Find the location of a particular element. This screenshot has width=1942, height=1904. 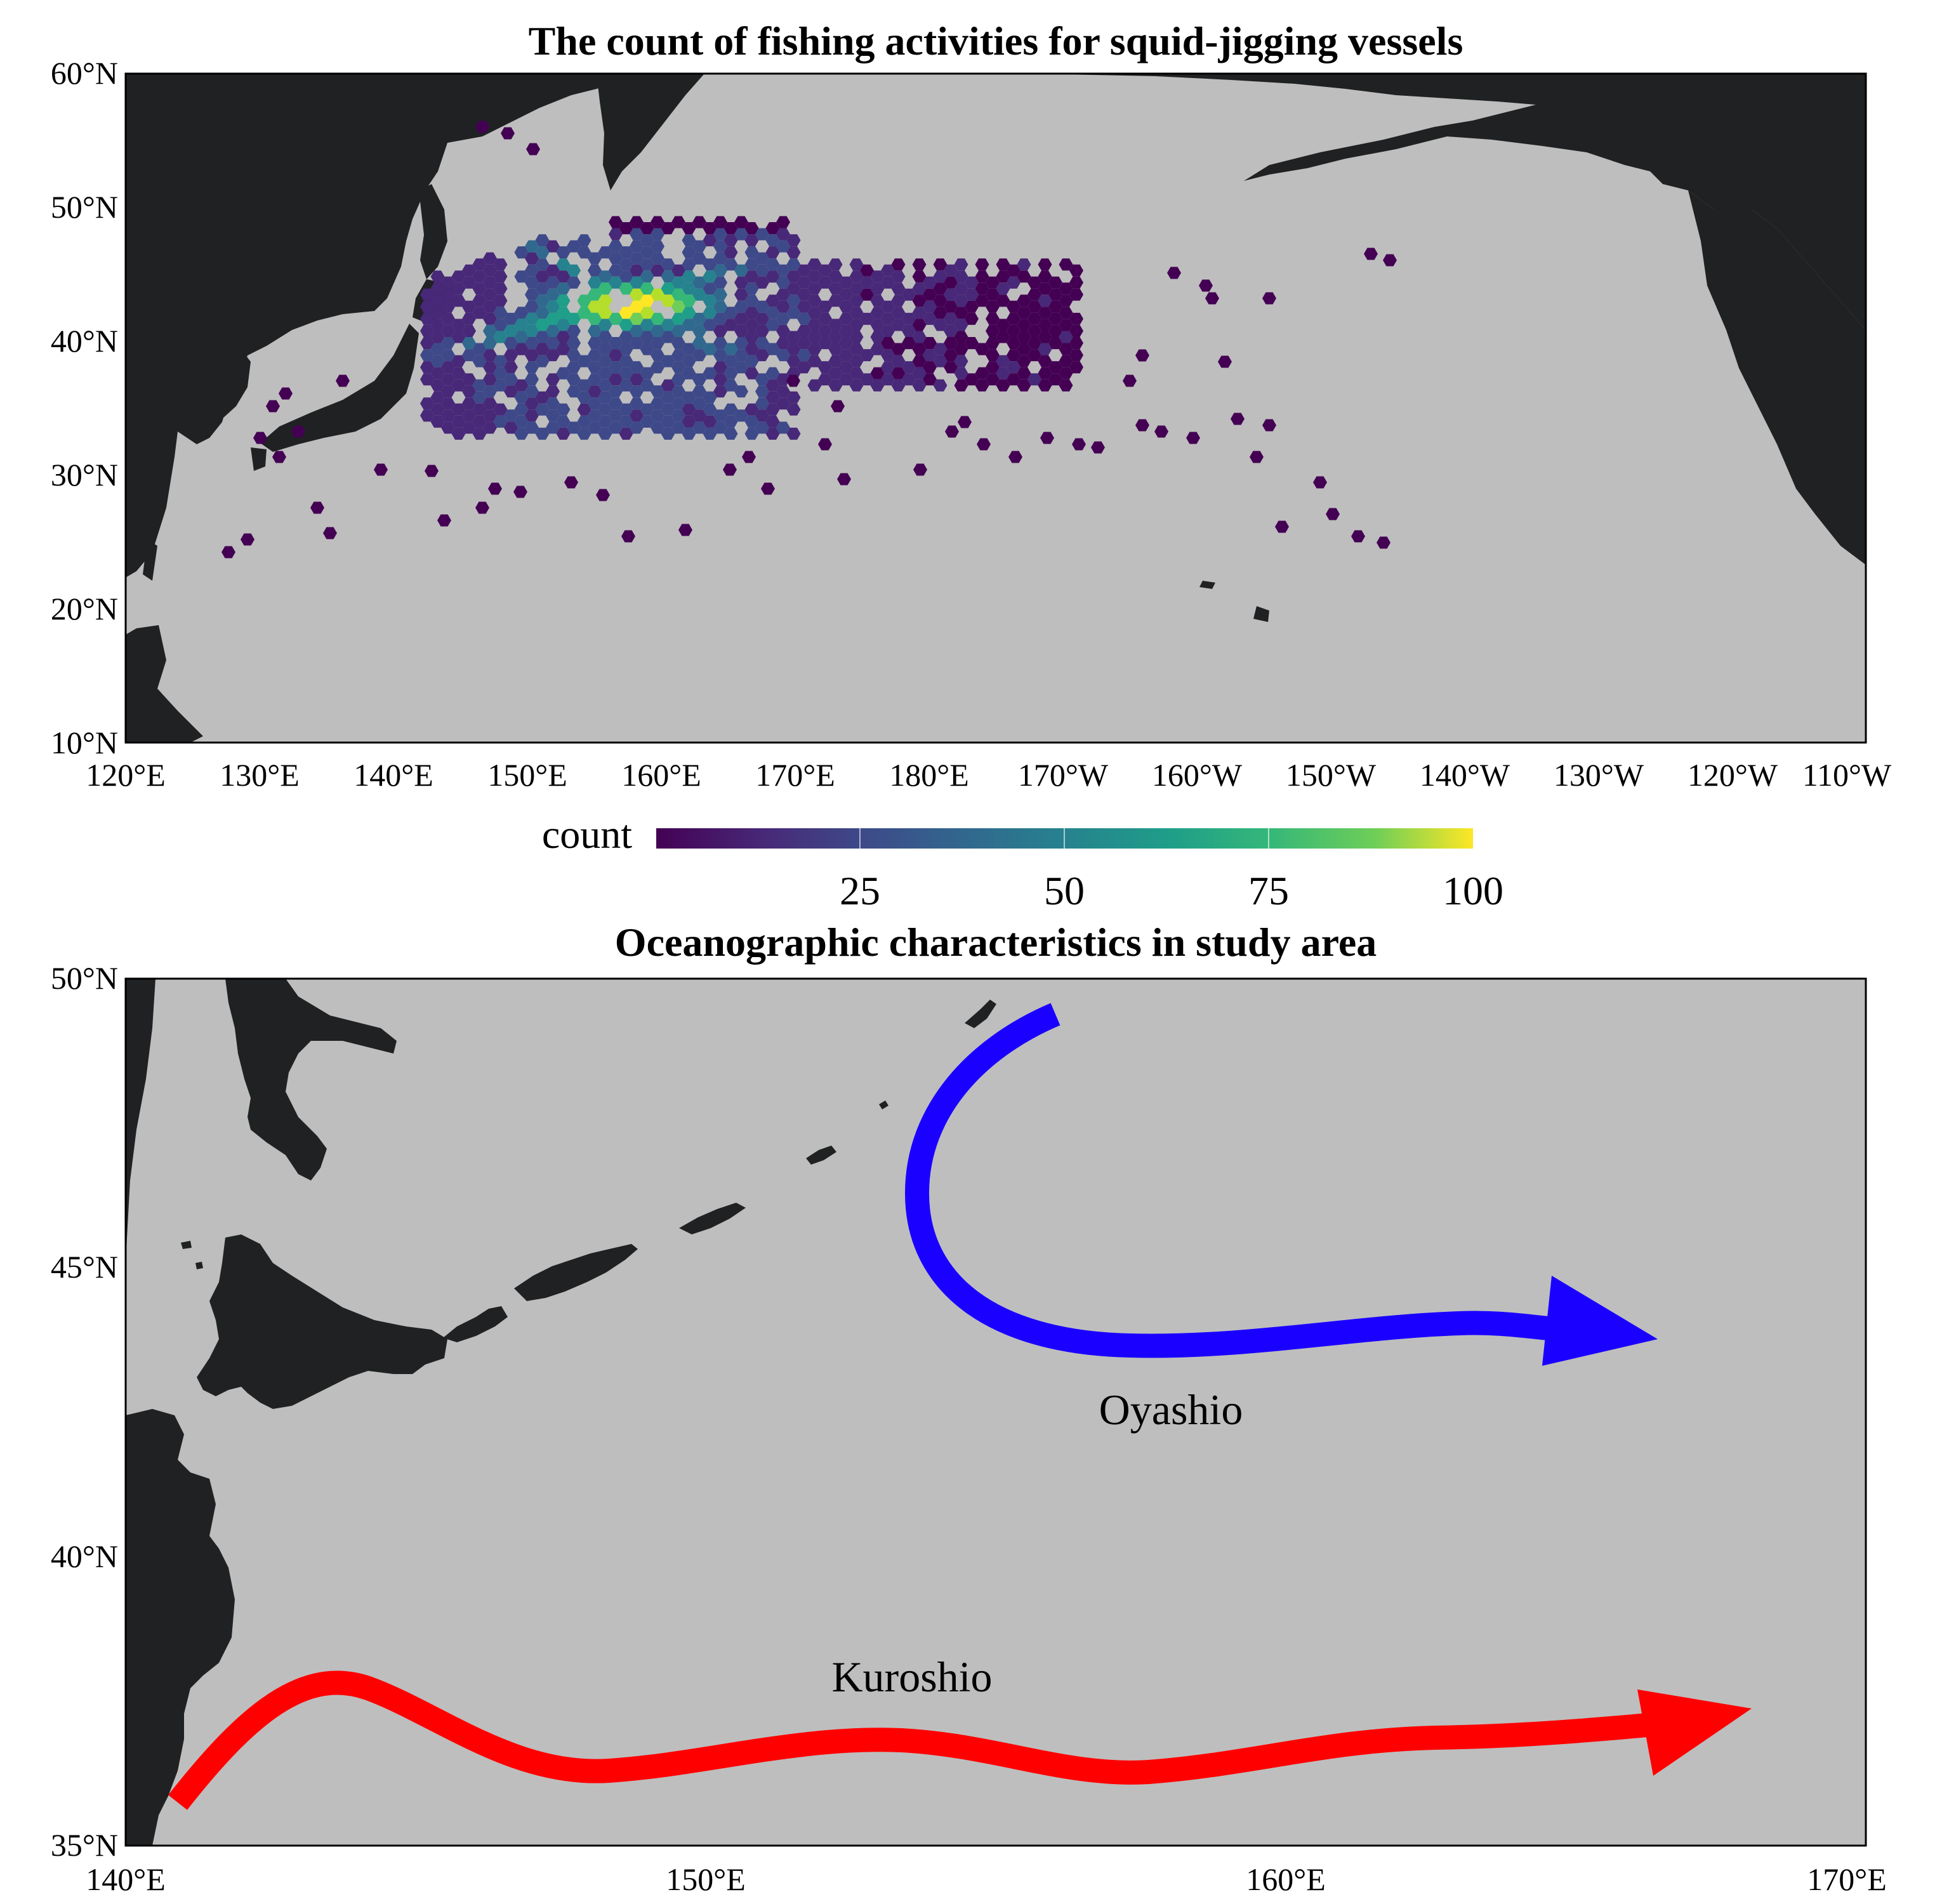

map1-lon-tick: 160°W is located at coordinates (1197, 775).